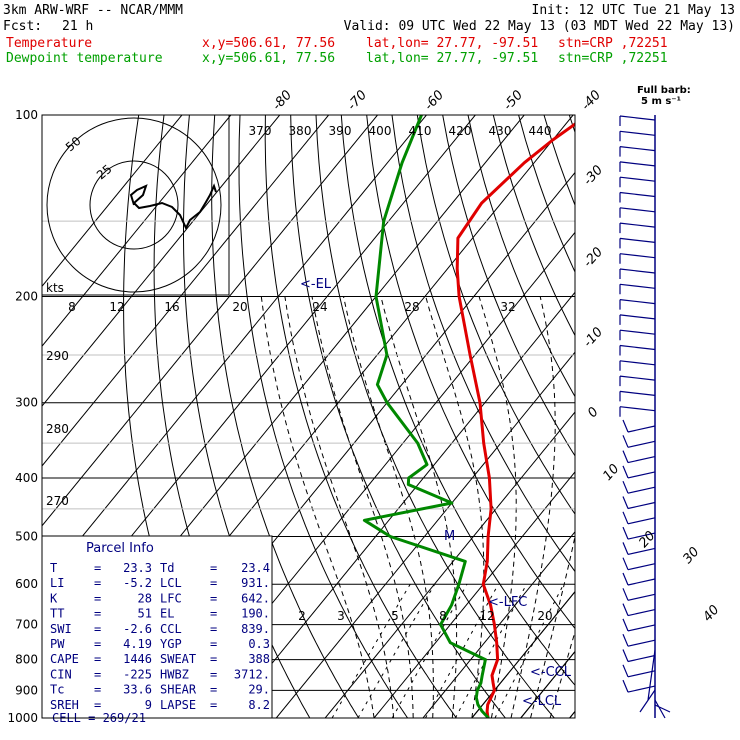 This screenshot has height=740, width=740. I want to click on parcel-key-1: PW, so click(57, 644).